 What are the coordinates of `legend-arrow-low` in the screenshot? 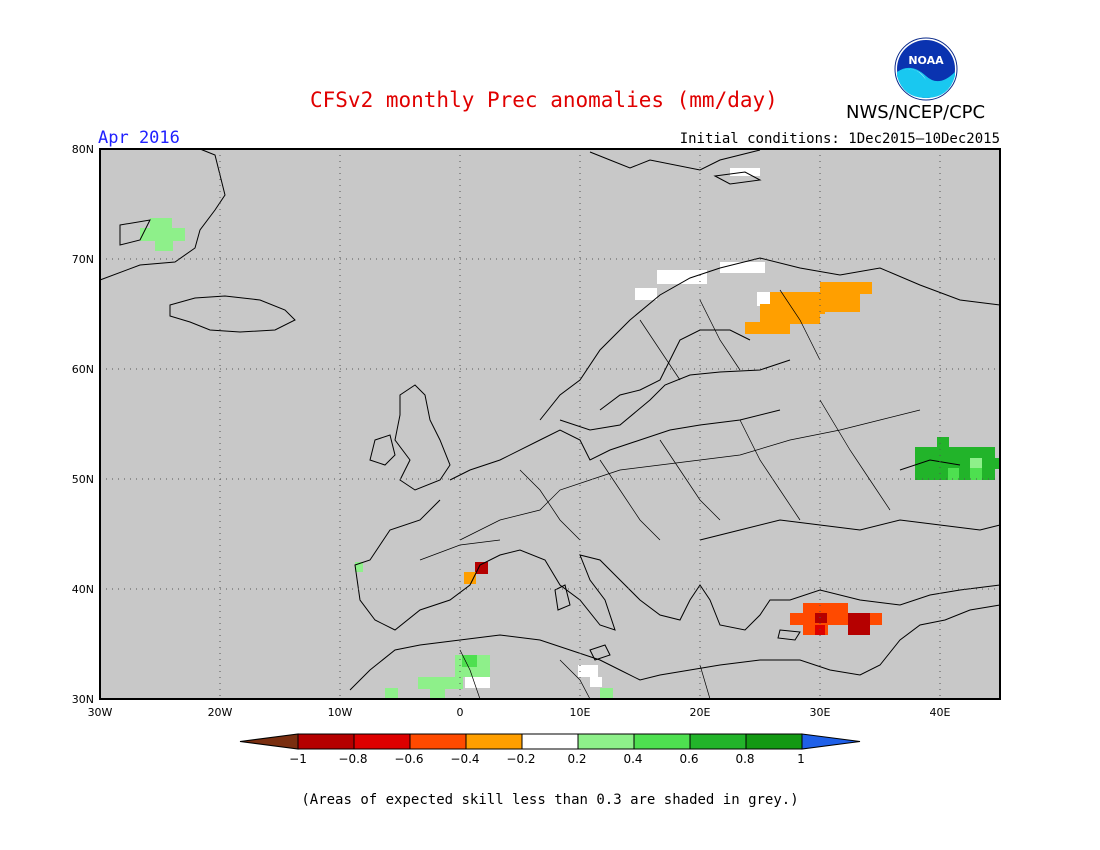 It's located at (269, 741).